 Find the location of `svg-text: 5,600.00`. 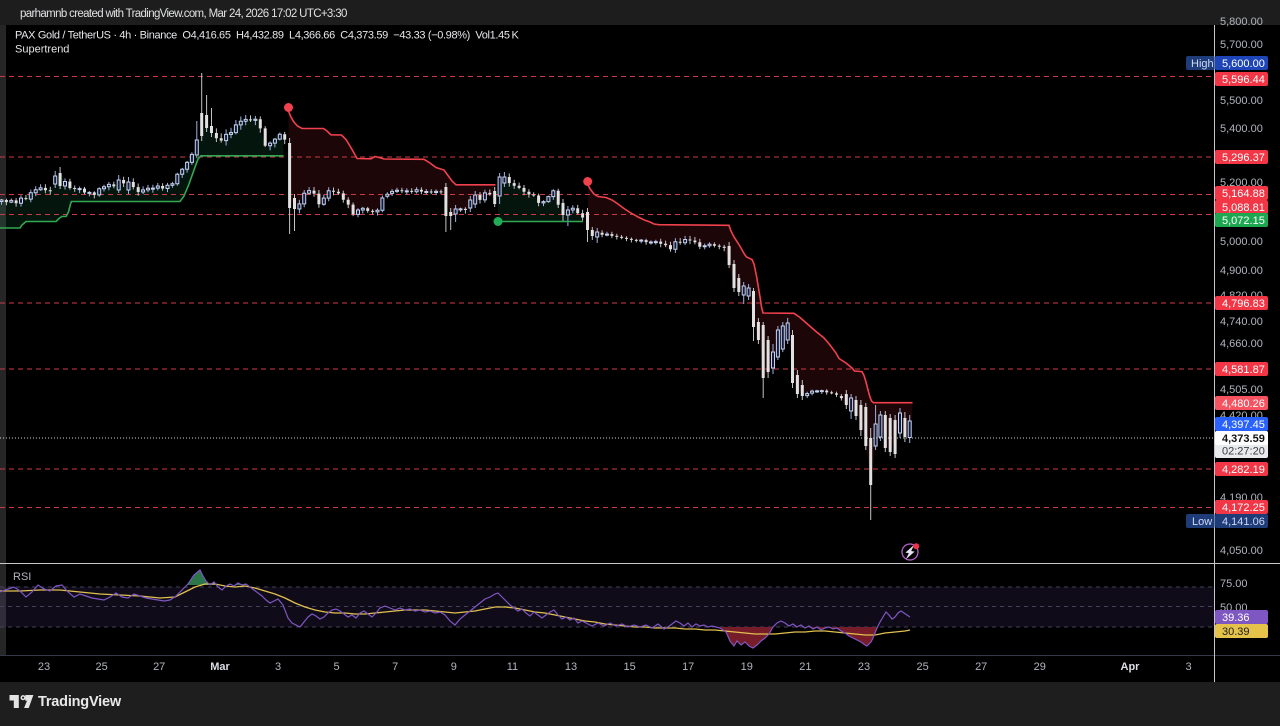

svg-text: 5,600.00 is located at coordinates (1243, 64).